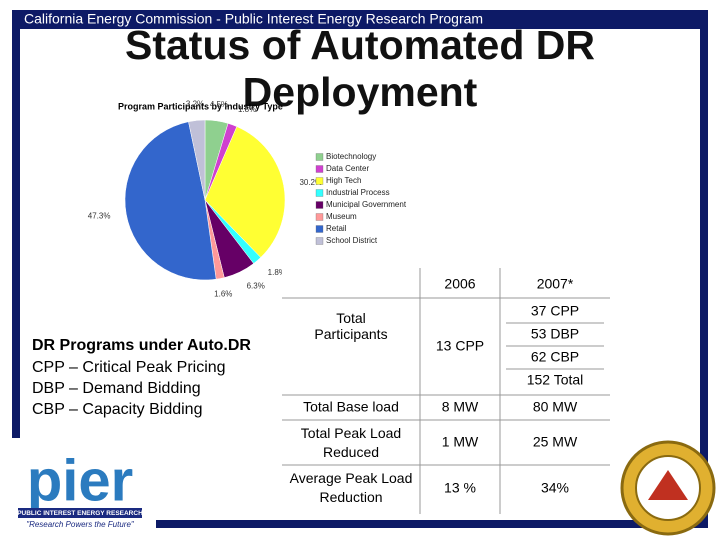 This screenshot has height=545, width=720. Describe the element at coordinates (555, 488) in the screenshot. I see `cell: 34%` at that location.